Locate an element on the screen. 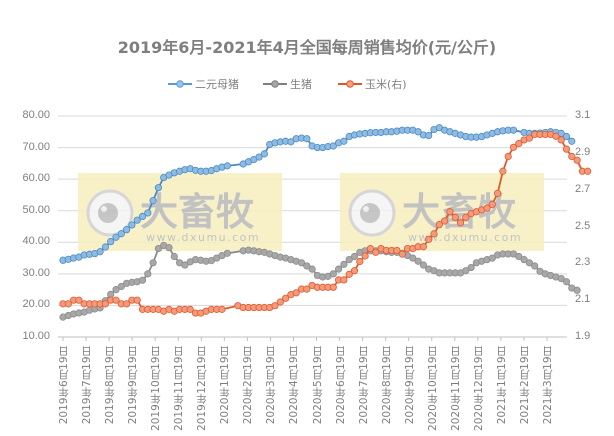 This screenshot has width=614, height=436. legend-item-sow: 二元母猪 is located at coordinates (203, 84).